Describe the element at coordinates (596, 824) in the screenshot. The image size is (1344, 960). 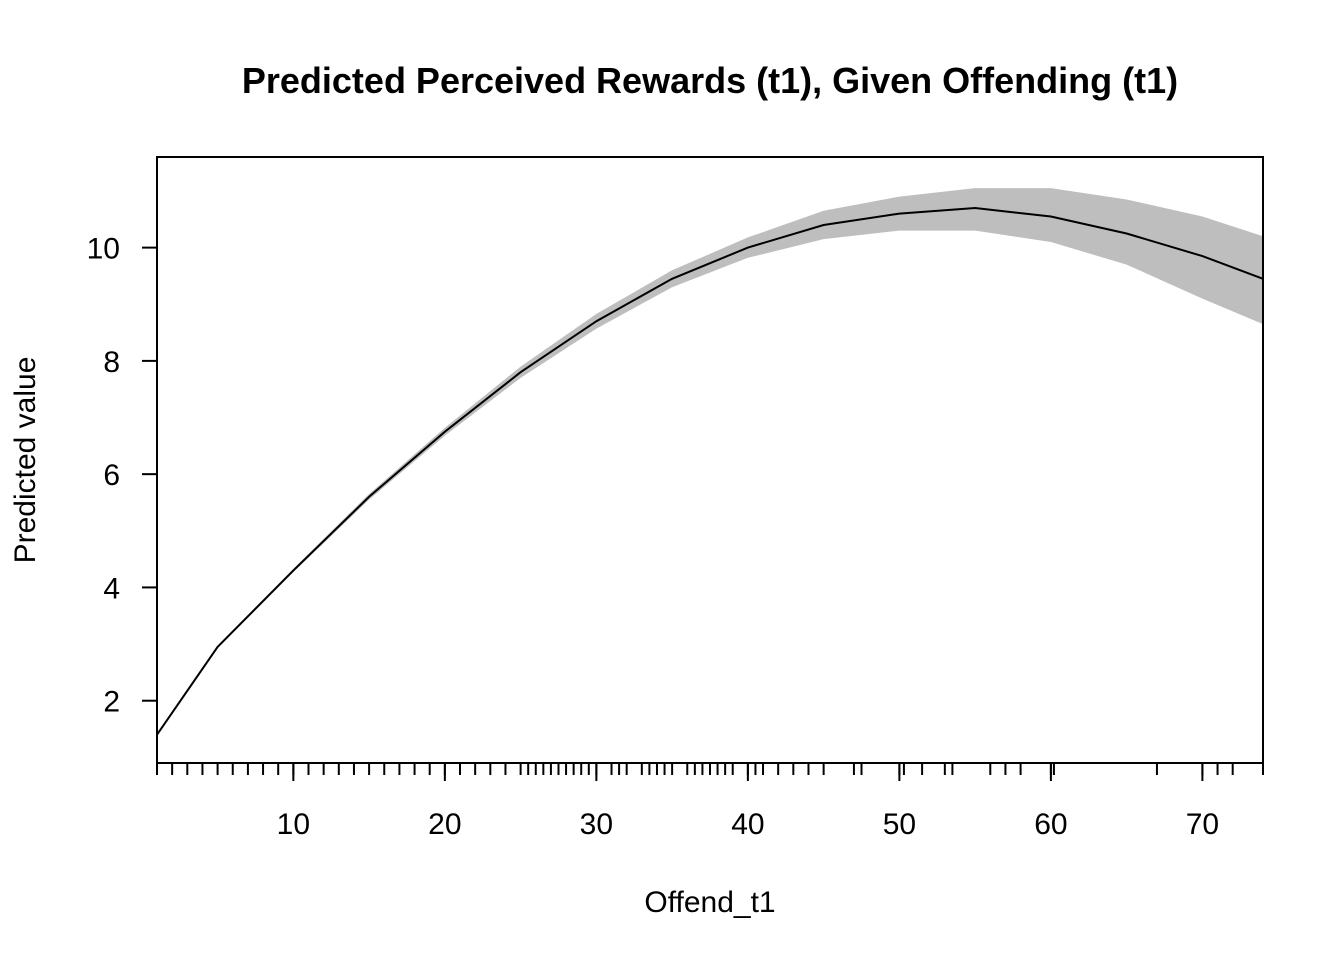
I see `x-tick-label: 30` at that location.